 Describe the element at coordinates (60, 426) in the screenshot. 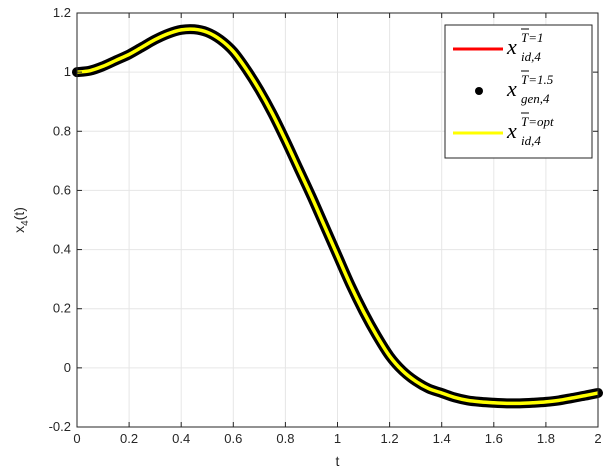

I see `y-tick-label: -0.2` at that location.